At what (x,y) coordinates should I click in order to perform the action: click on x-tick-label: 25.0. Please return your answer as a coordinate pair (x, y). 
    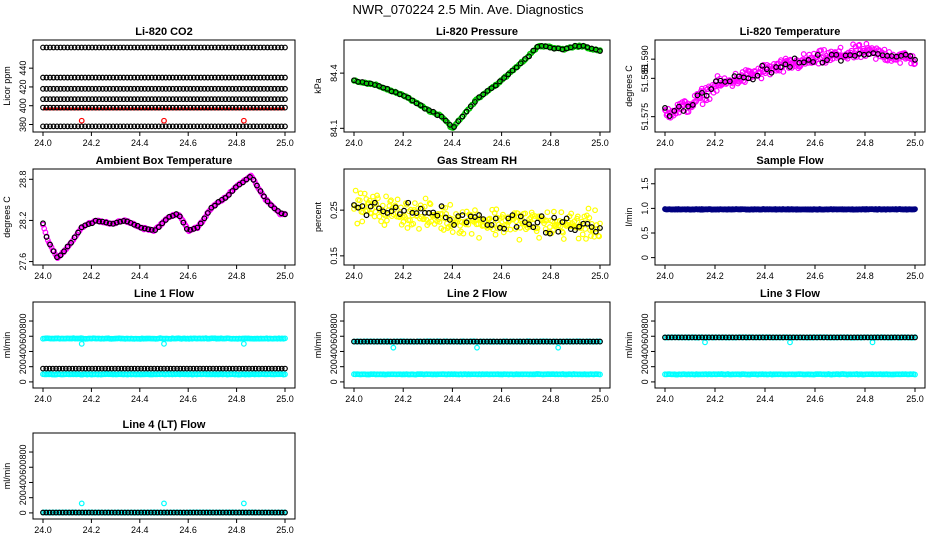
    Looking at the image, I should click on (285, 530).